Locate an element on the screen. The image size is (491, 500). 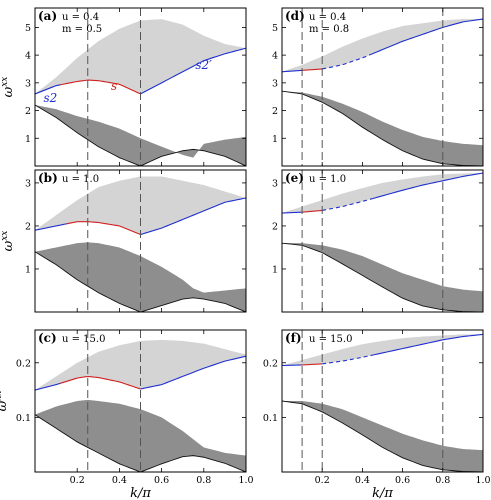
curve-label: s2′ is located at coordinates (203, 65).